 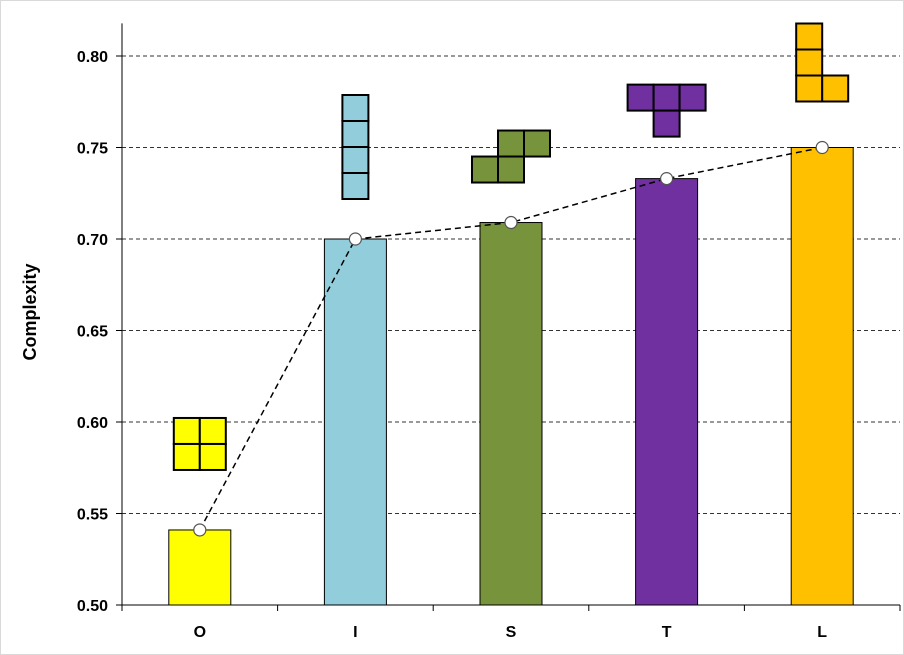 I want to click on tetromino-i-icon, so click(x=355, y=147).